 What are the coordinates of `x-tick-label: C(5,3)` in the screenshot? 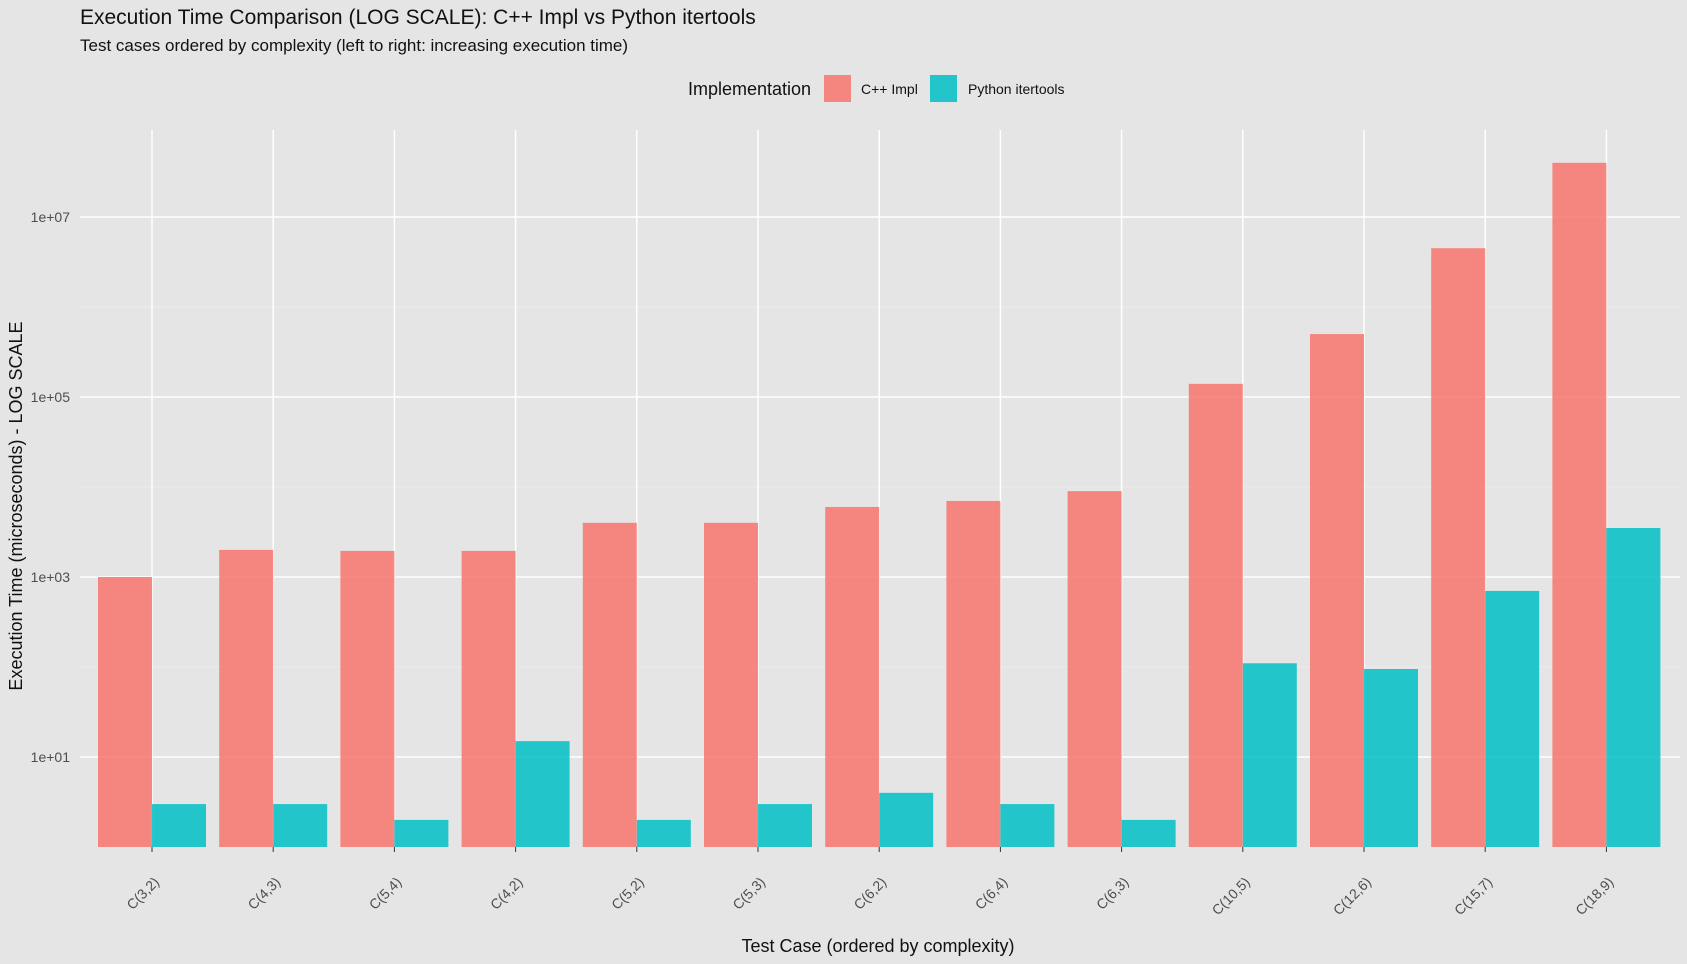 It's located at (748, 893).